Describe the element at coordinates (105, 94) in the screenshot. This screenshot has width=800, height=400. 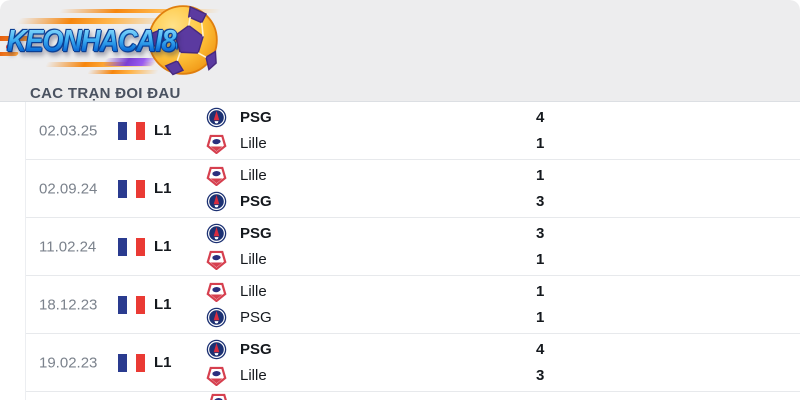
I see `section-title: CAC TRẠN ĐOI ĐAU` at that location.